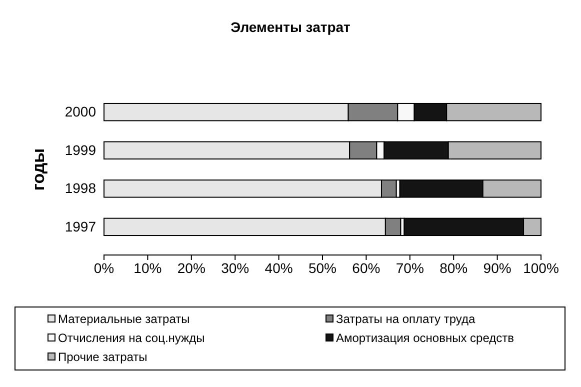 The height and width of the screenshot is (387, 581). What do you see at coordinates (425, 338) in the screenshot?
I see `legend-label: Амортизация основных средств` at bounding box center [425, 338].